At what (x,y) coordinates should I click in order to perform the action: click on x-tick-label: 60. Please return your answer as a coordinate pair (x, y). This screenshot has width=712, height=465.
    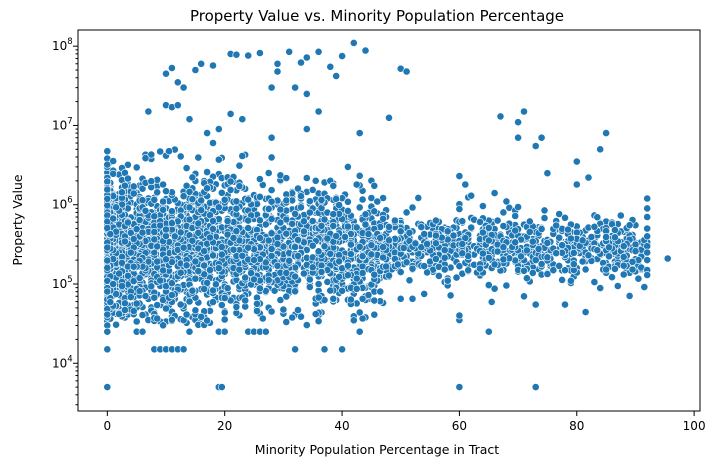
    Looking at the image, I should click on (459, 426).